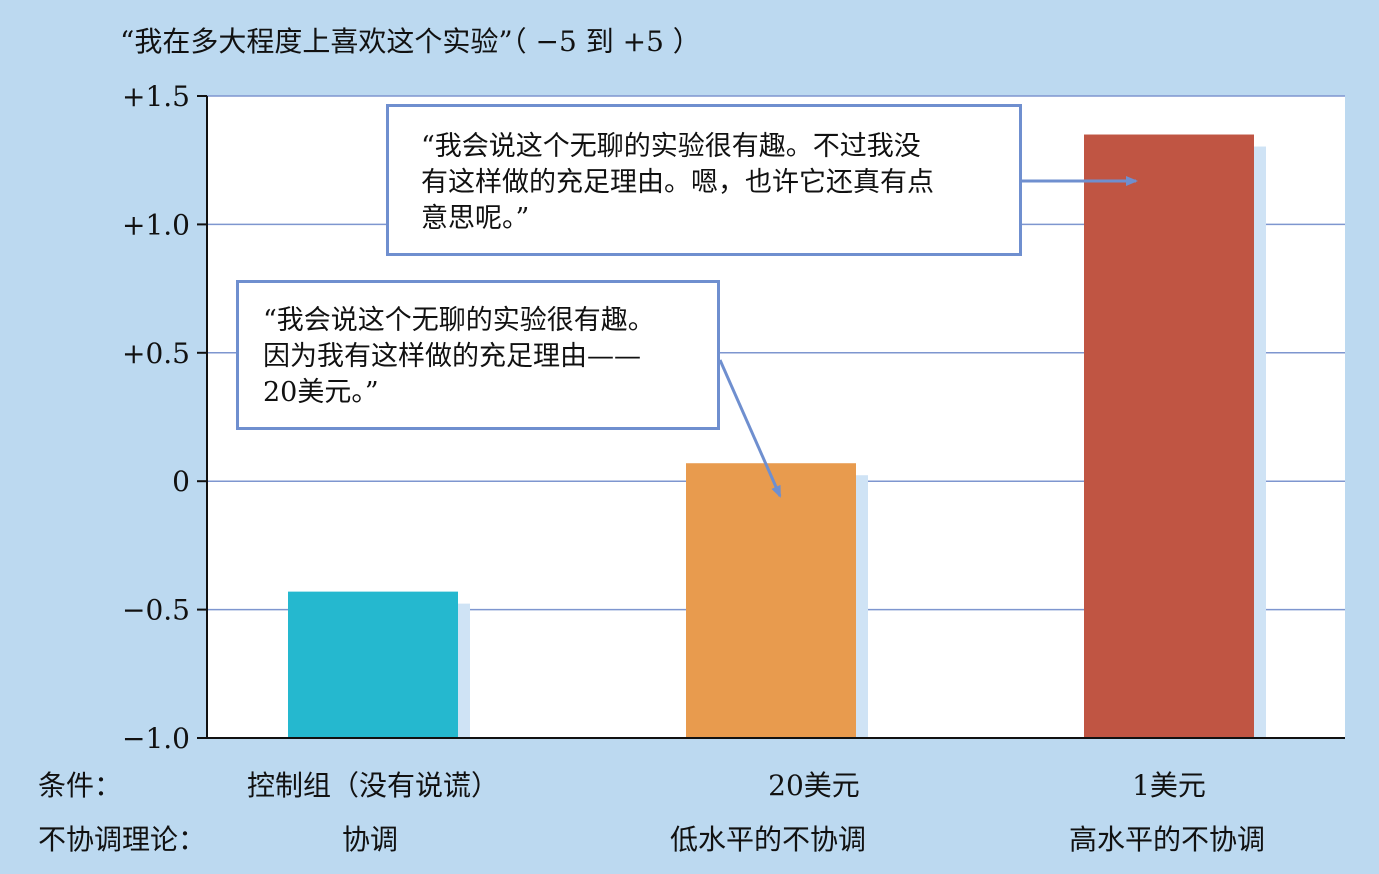  What do you see at coordinates (370, 839) in the screenshot?
I see `dissonance-label-control: 协调` at bounding box center [370, 839].